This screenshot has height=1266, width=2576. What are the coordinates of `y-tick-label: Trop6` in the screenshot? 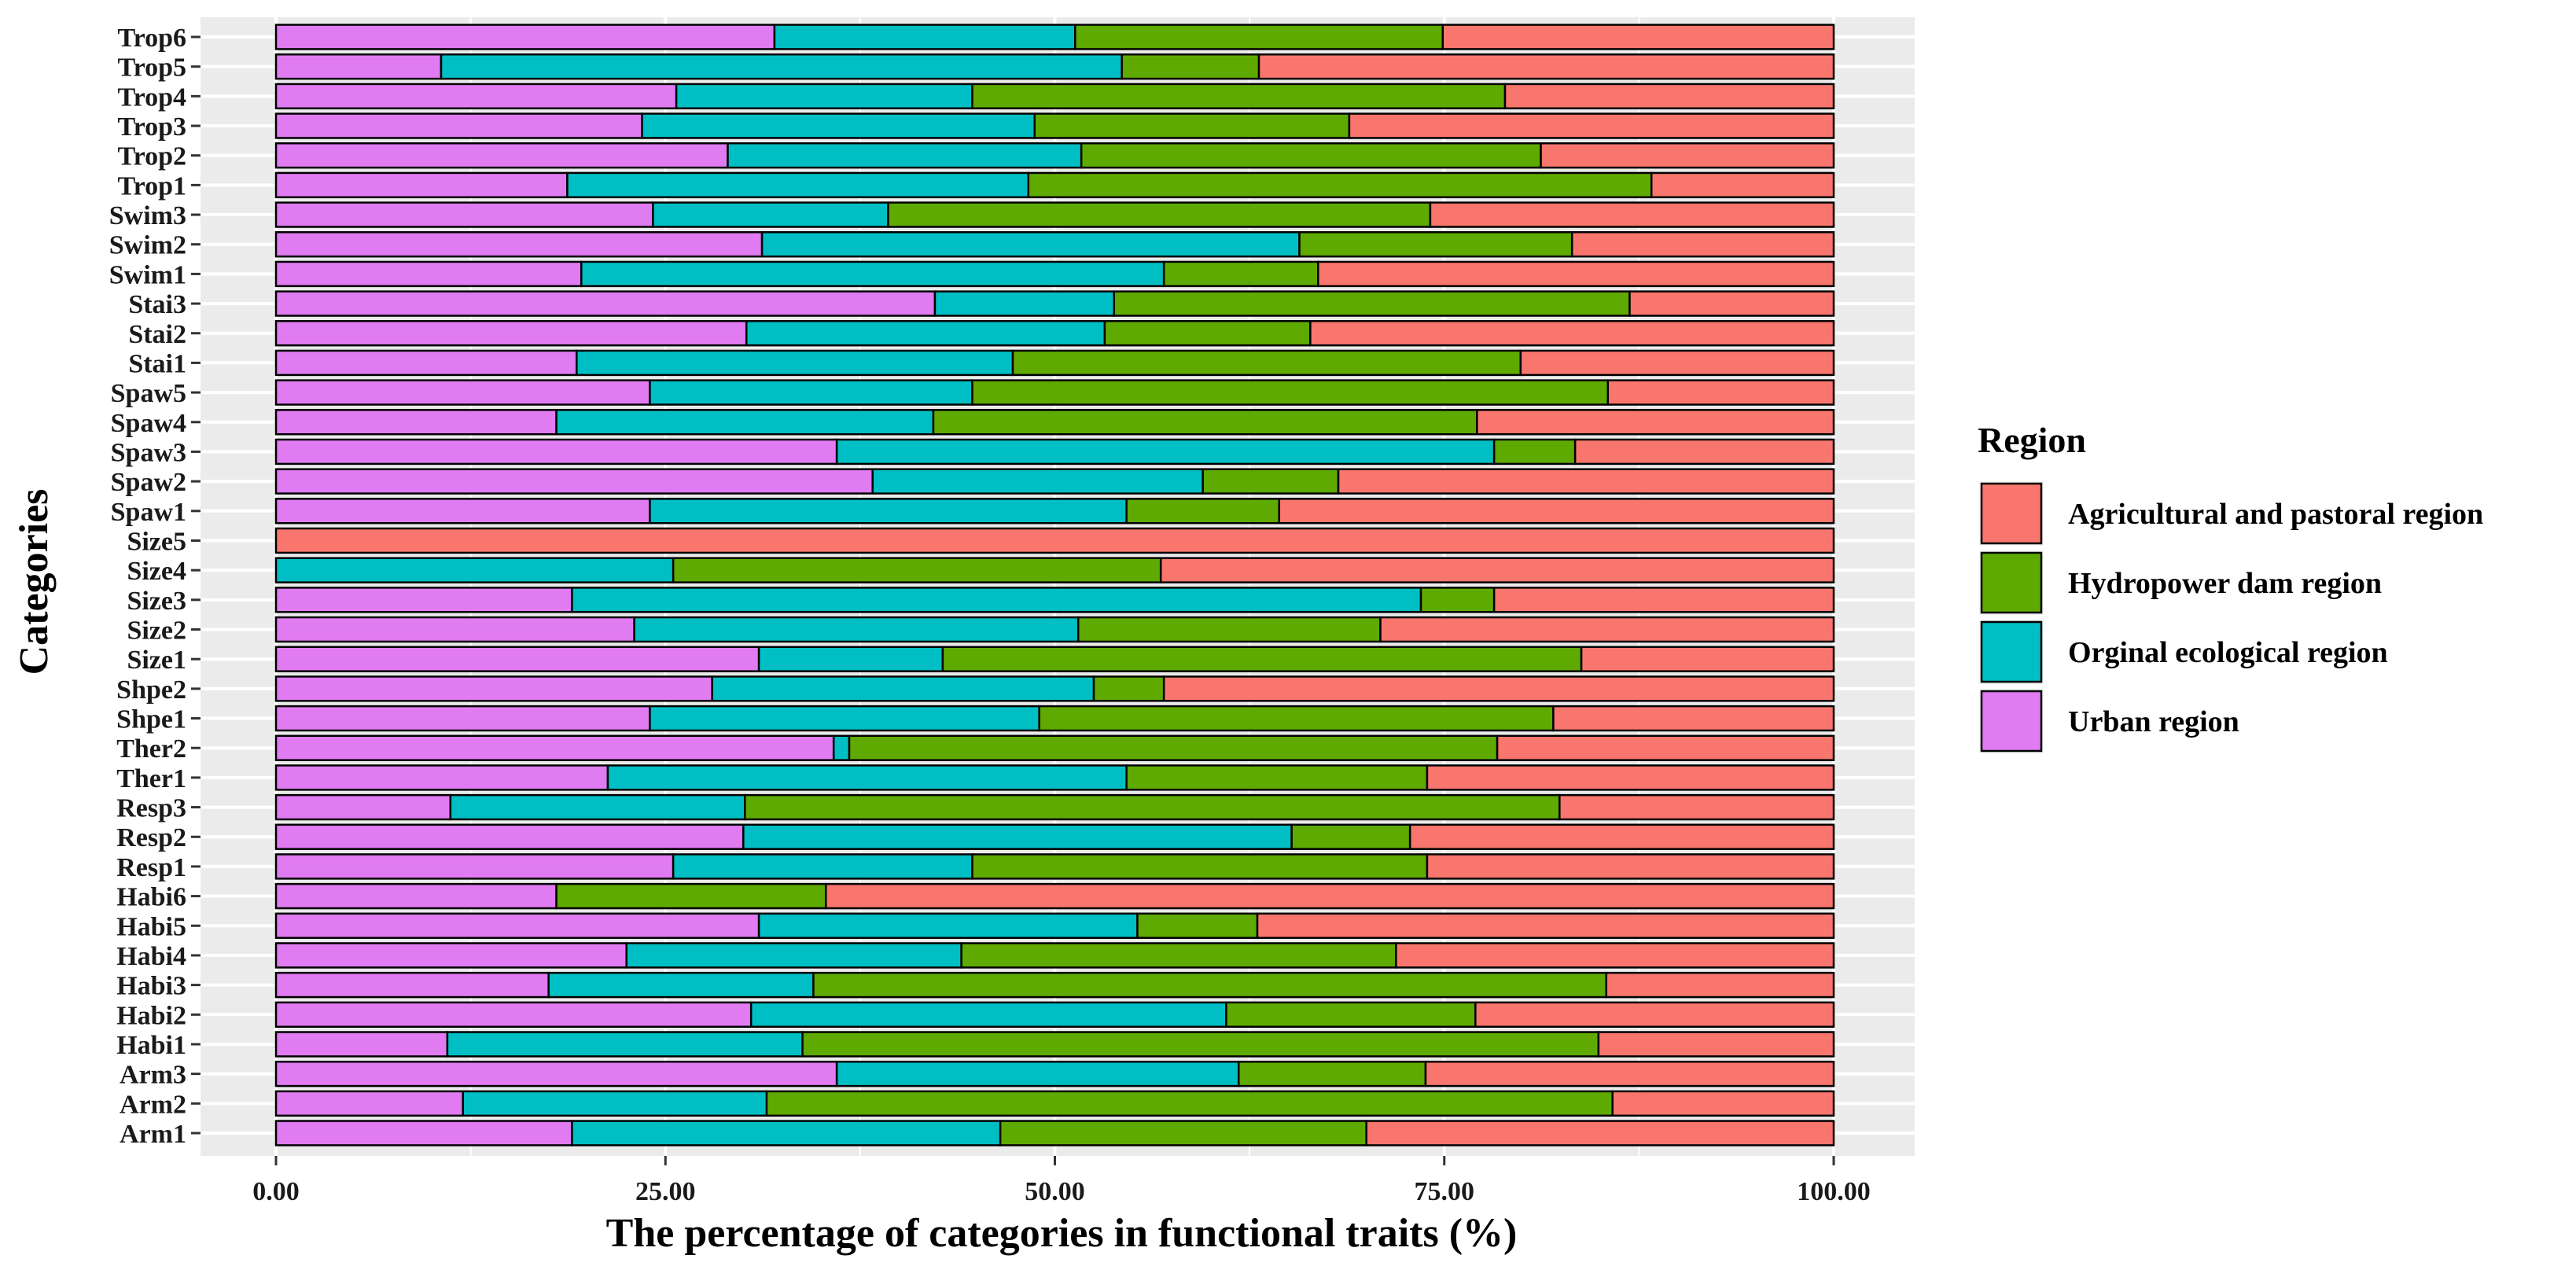 It's located at (152, 38).